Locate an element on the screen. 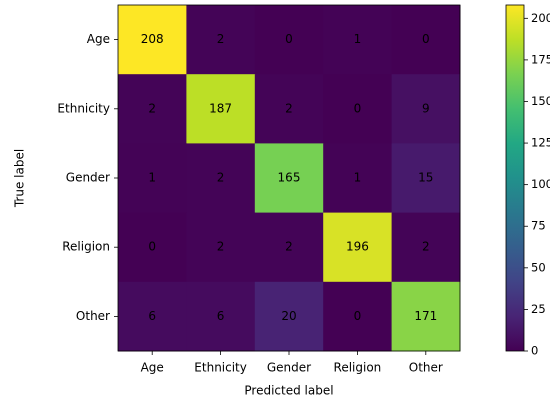  cell-label: 9 is located at coordinates (426, 108).